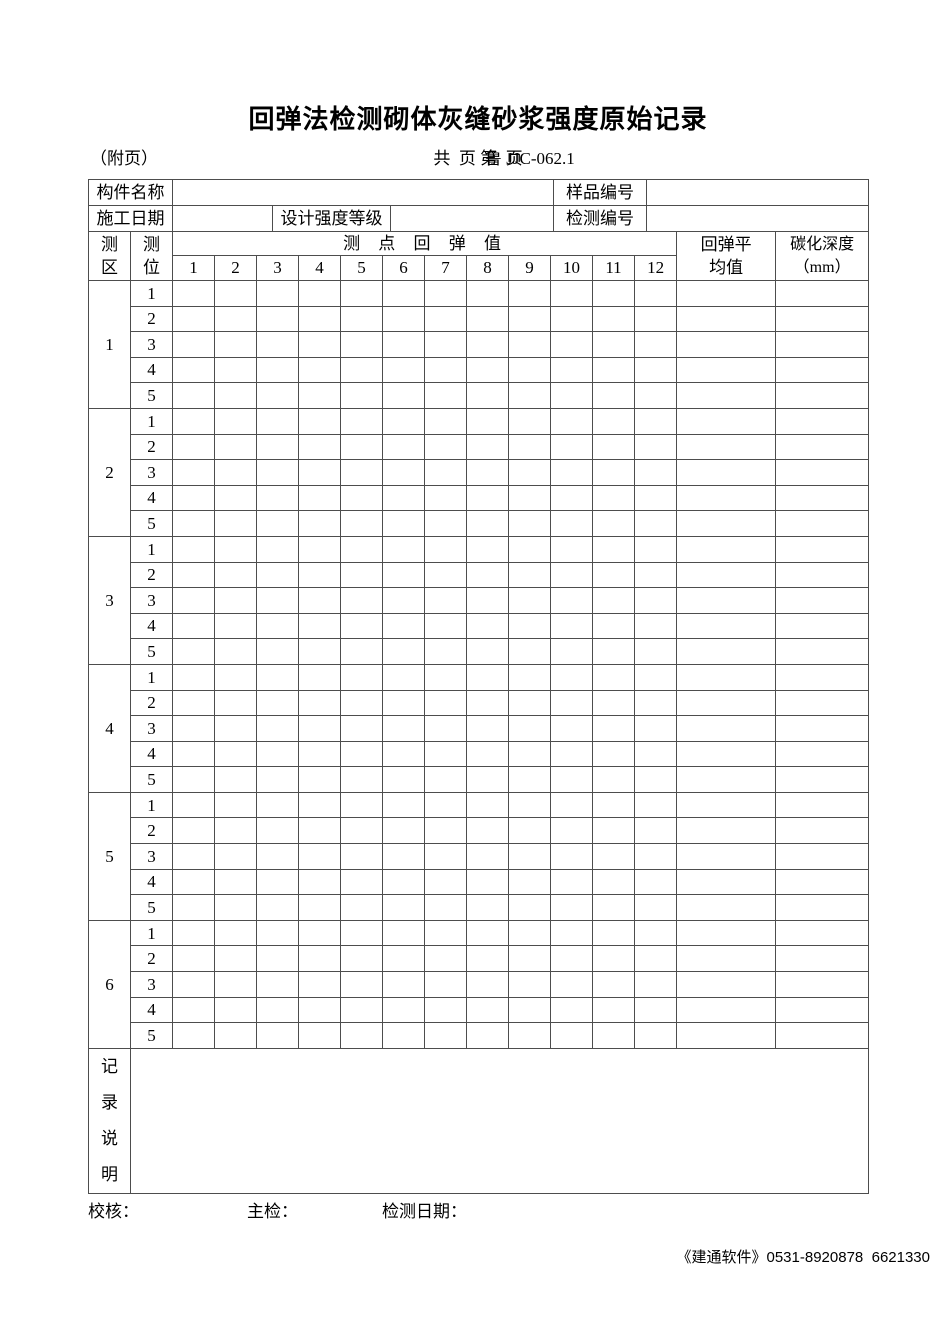 This screenshot has height=1344, width=950. Describe the element at coordinates (479, 959) in the screenshot. I see `measurement-row: 2` at that location.